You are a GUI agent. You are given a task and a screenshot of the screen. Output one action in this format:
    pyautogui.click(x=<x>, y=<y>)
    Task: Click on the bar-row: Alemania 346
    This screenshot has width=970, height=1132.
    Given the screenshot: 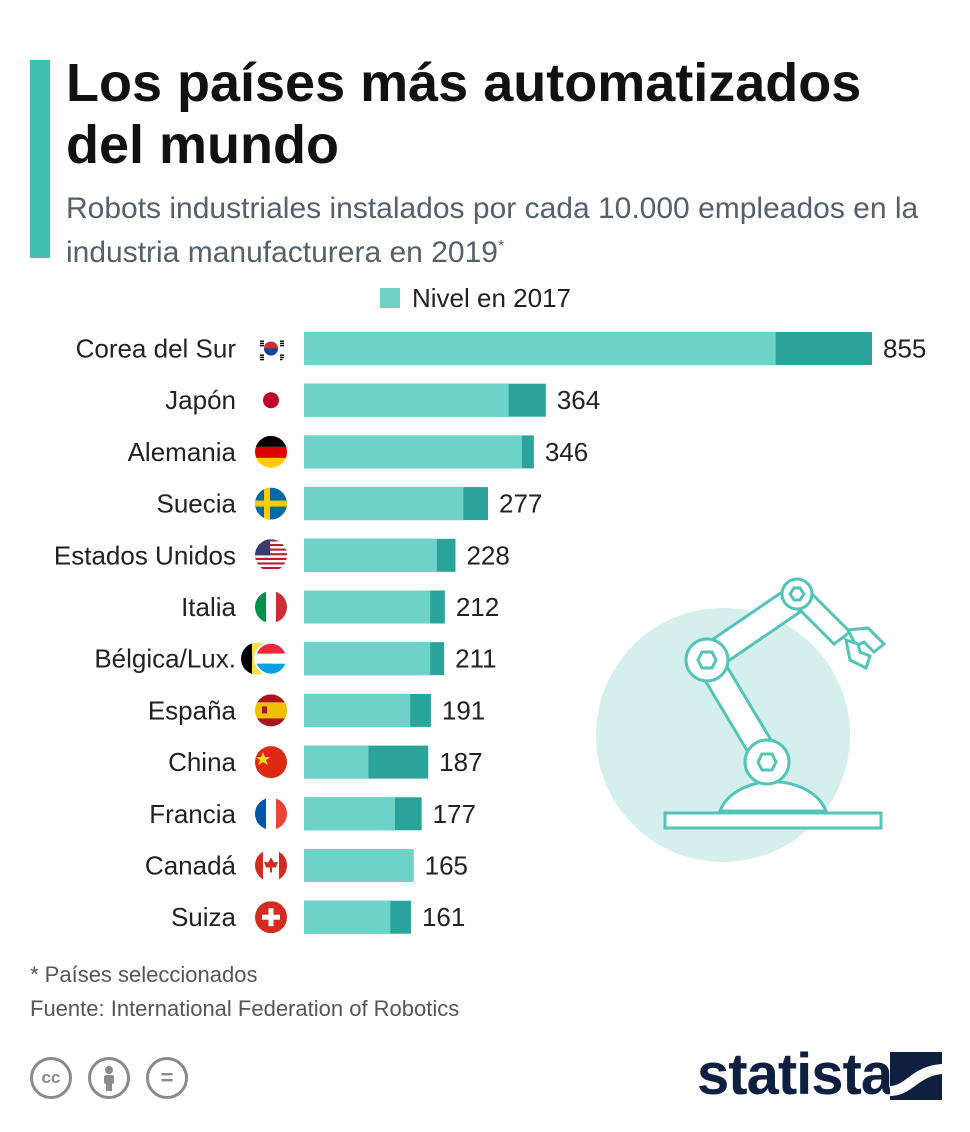 What is the action you would take?
    pyautogui.click(x=358, y=452)
    